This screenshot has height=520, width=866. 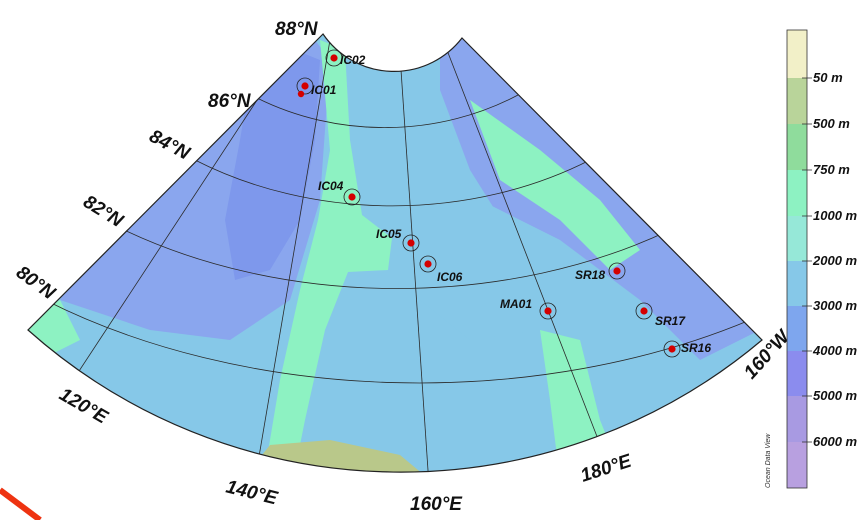 I want to click on legend-ticks, so click(x=807, y=260).